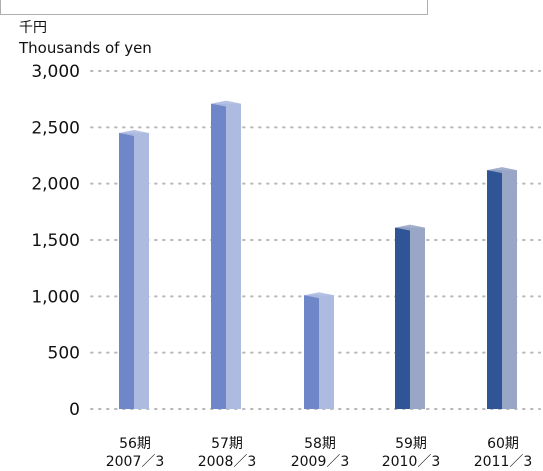 The image size is (543, 471). What do you see at coordinates (227, 462) in the screenshot?
I see `x-label-date: 2008／3` at bounding box center [227, 462].